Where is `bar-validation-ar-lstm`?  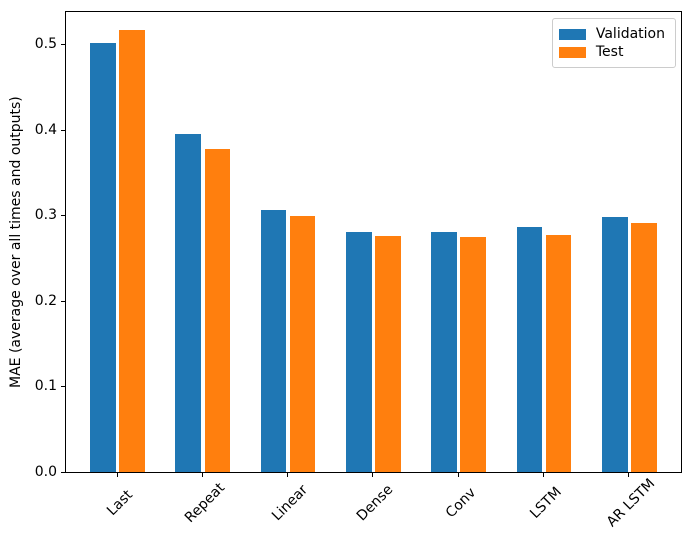
bar-validation-ar-lstm is located at coordinates (614, 344).